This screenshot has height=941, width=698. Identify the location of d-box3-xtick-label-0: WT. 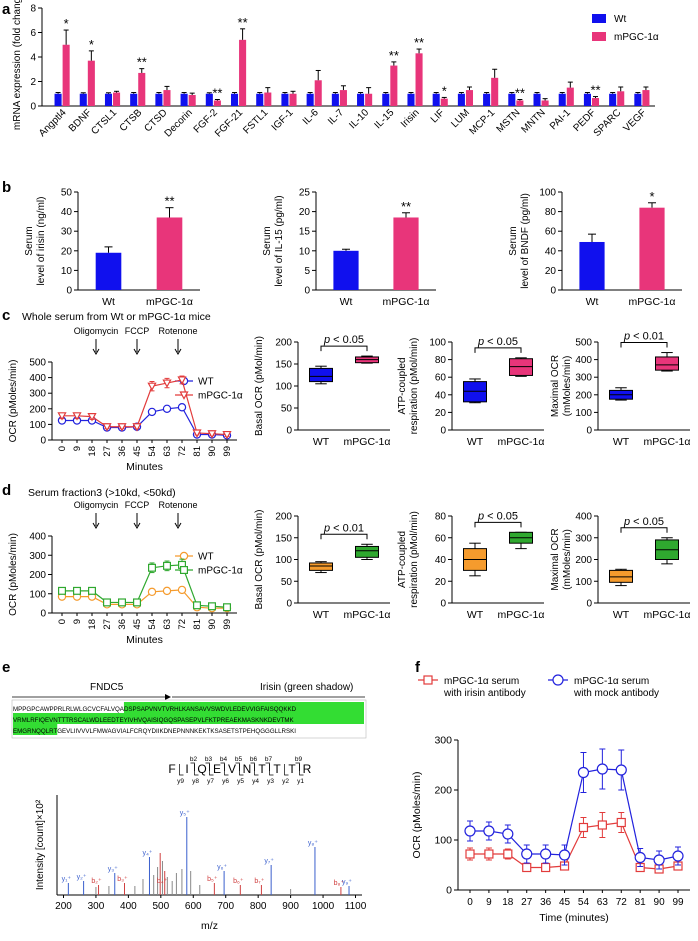
(621, 615).